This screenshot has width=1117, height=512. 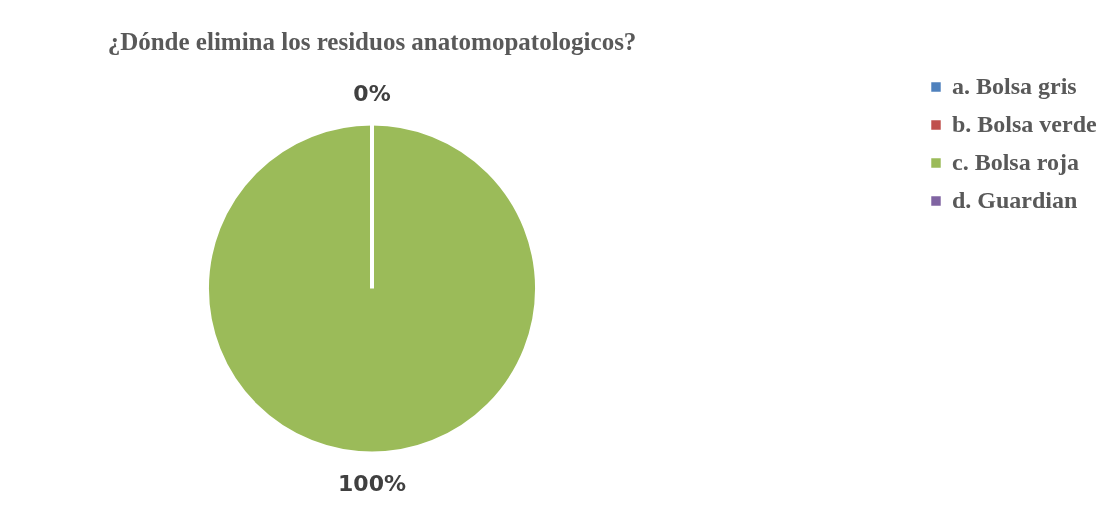 What do you see at coordinates (372, 483) in the screenshot?
I see `data-label: 100%` at bounding box center [372, 483].